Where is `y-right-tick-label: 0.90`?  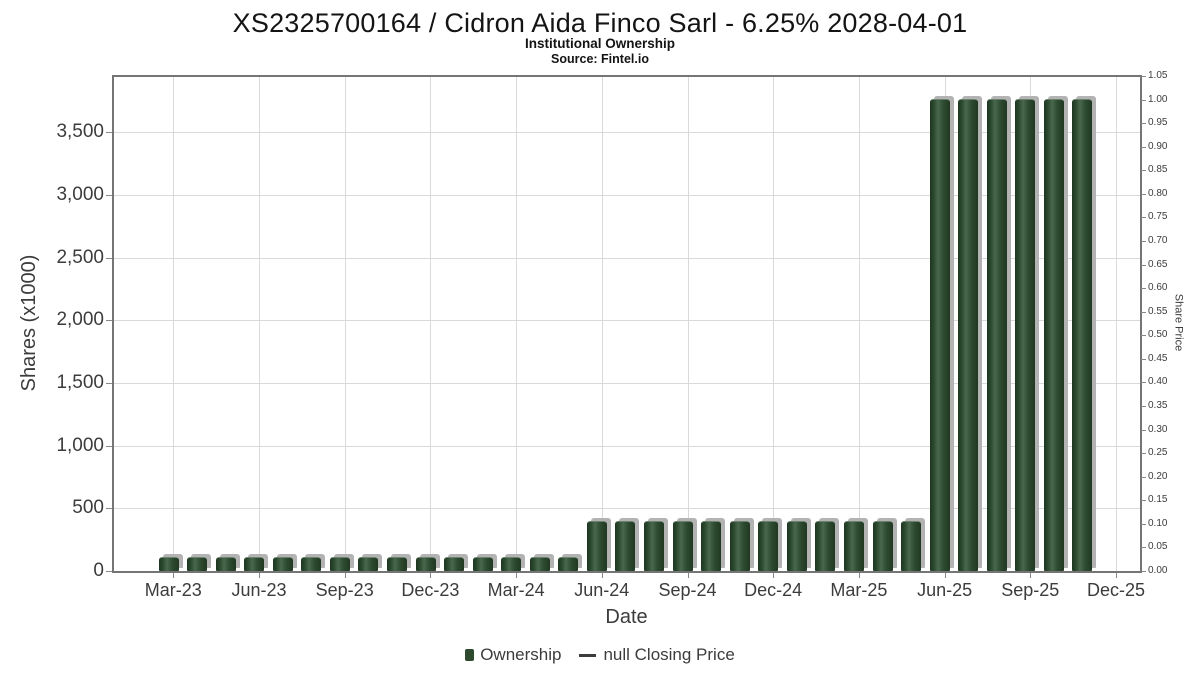 y-right-tick-label: 0.90 is located at coordinates (1158, 146).